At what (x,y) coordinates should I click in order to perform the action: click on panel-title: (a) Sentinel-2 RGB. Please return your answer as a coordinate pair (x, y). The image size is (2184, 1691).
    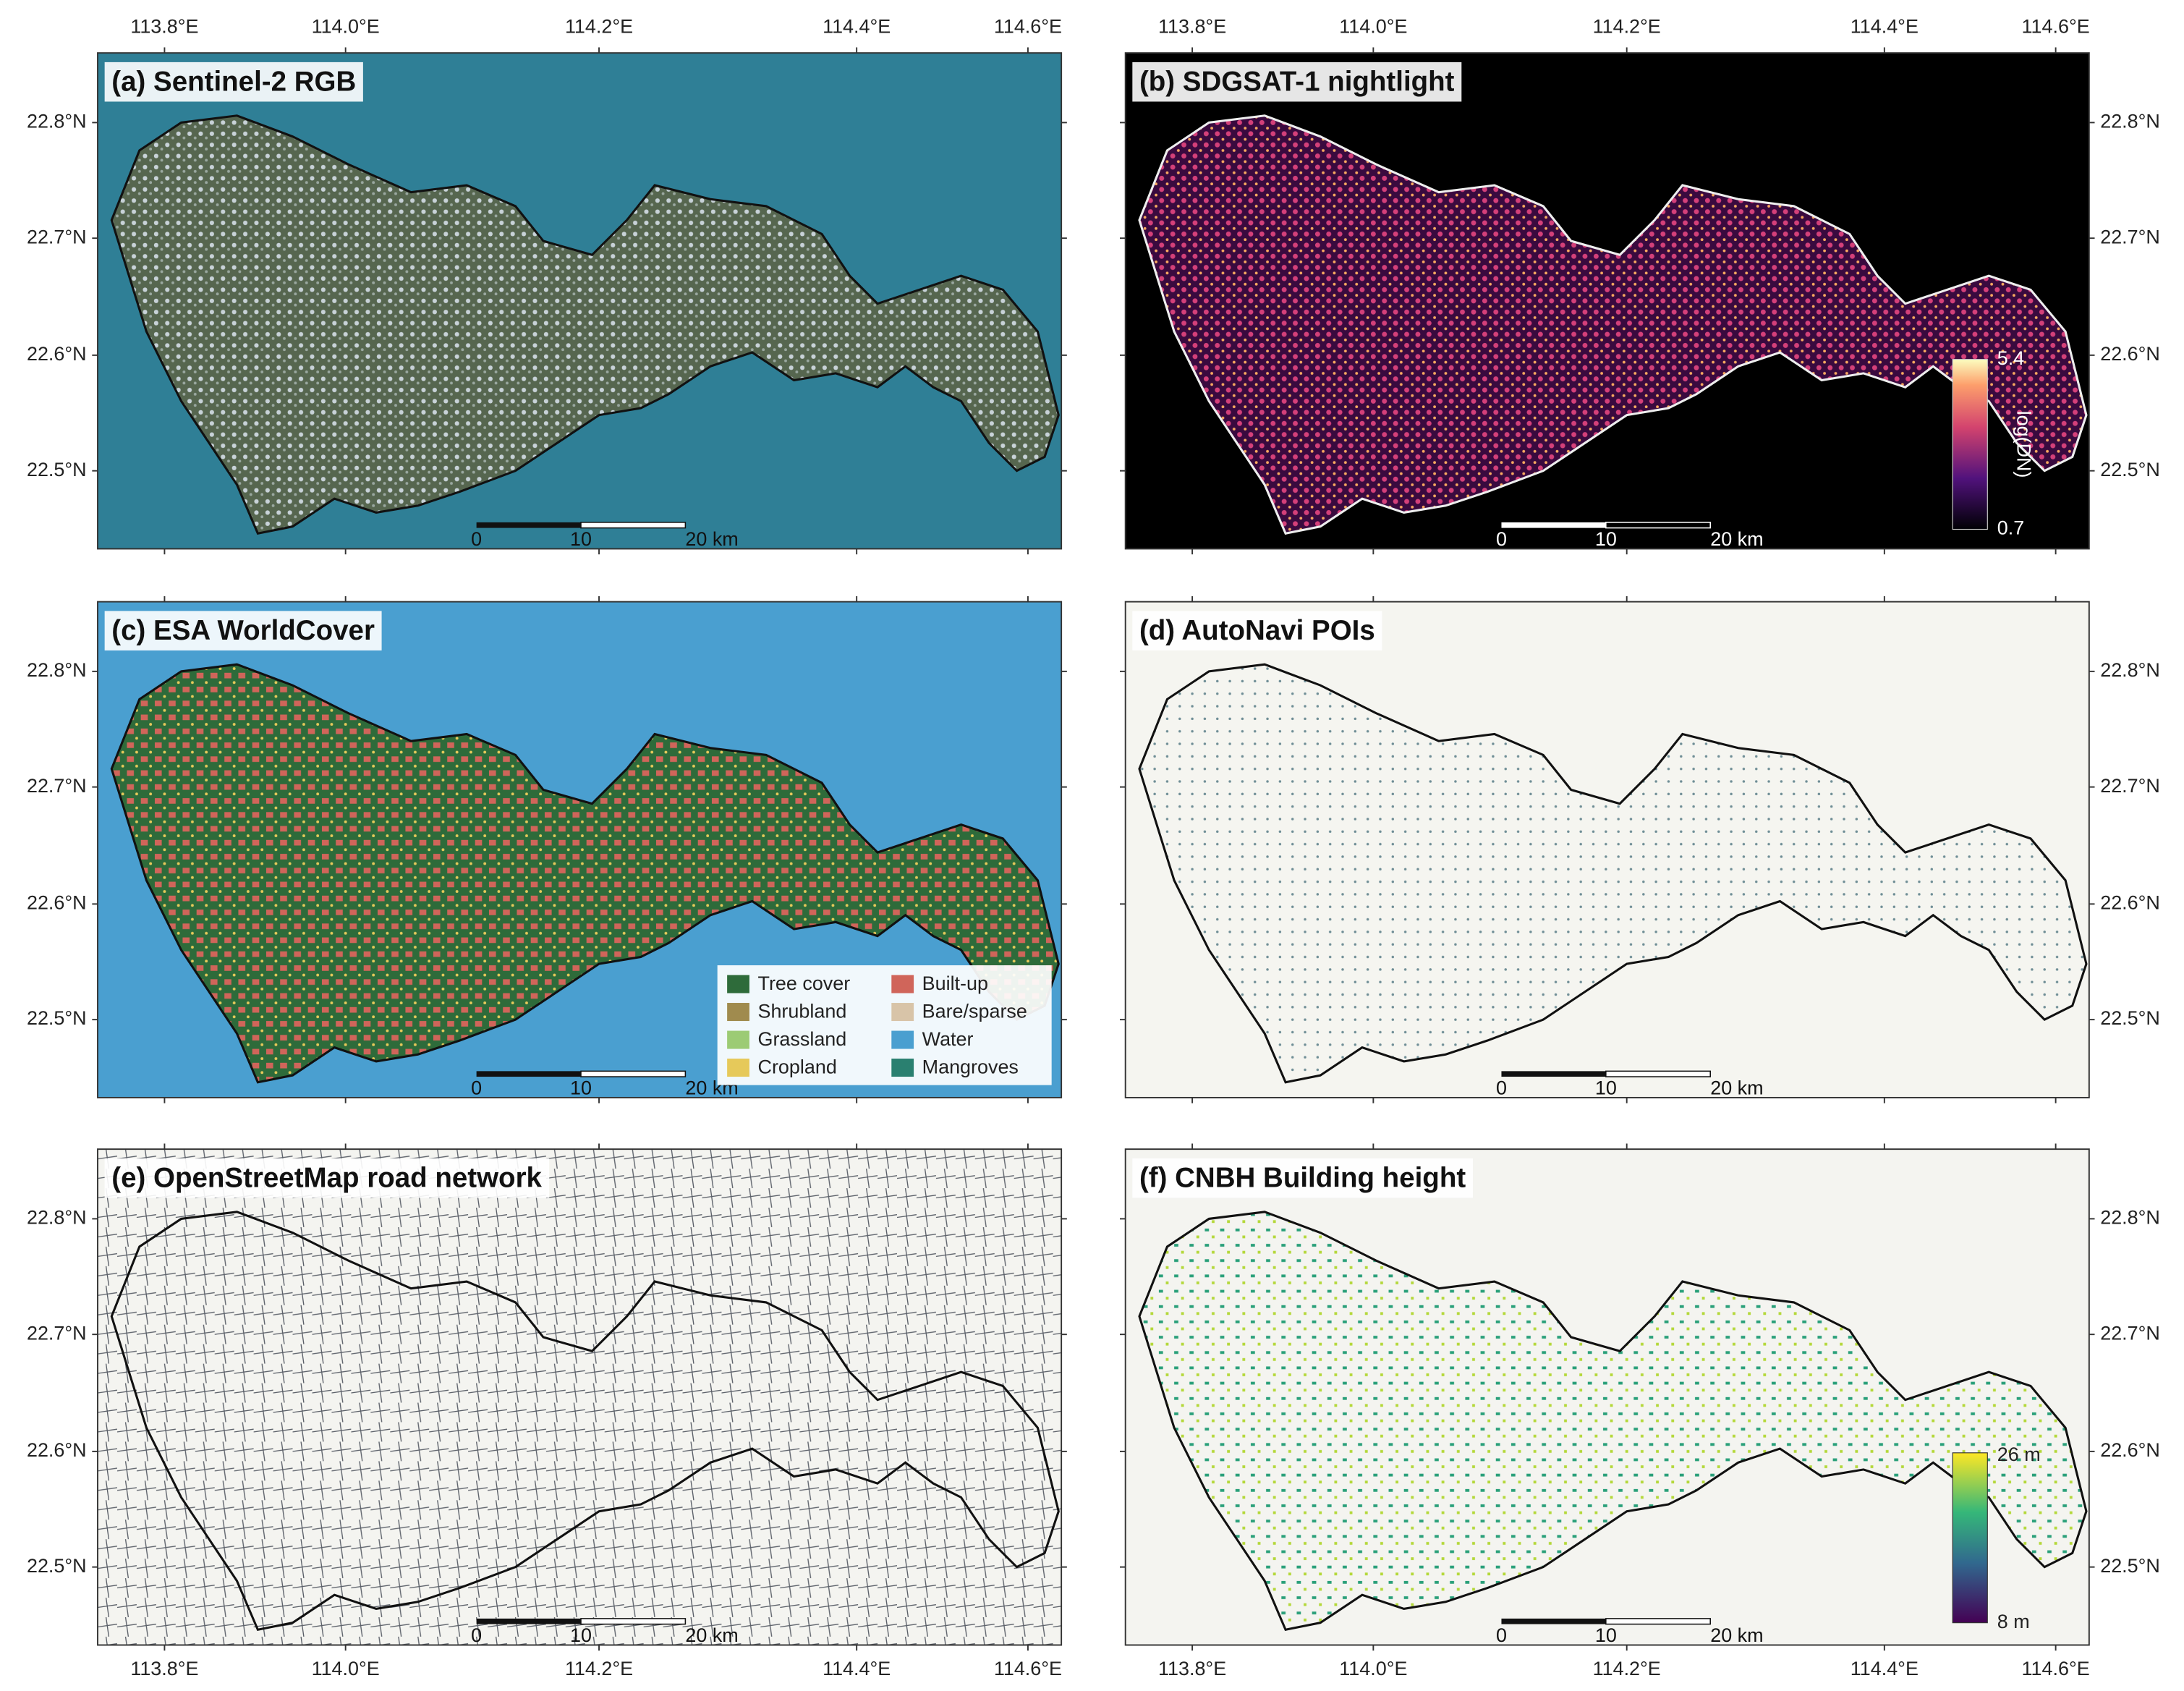
    Looking at the image, I should click on (233, 82).